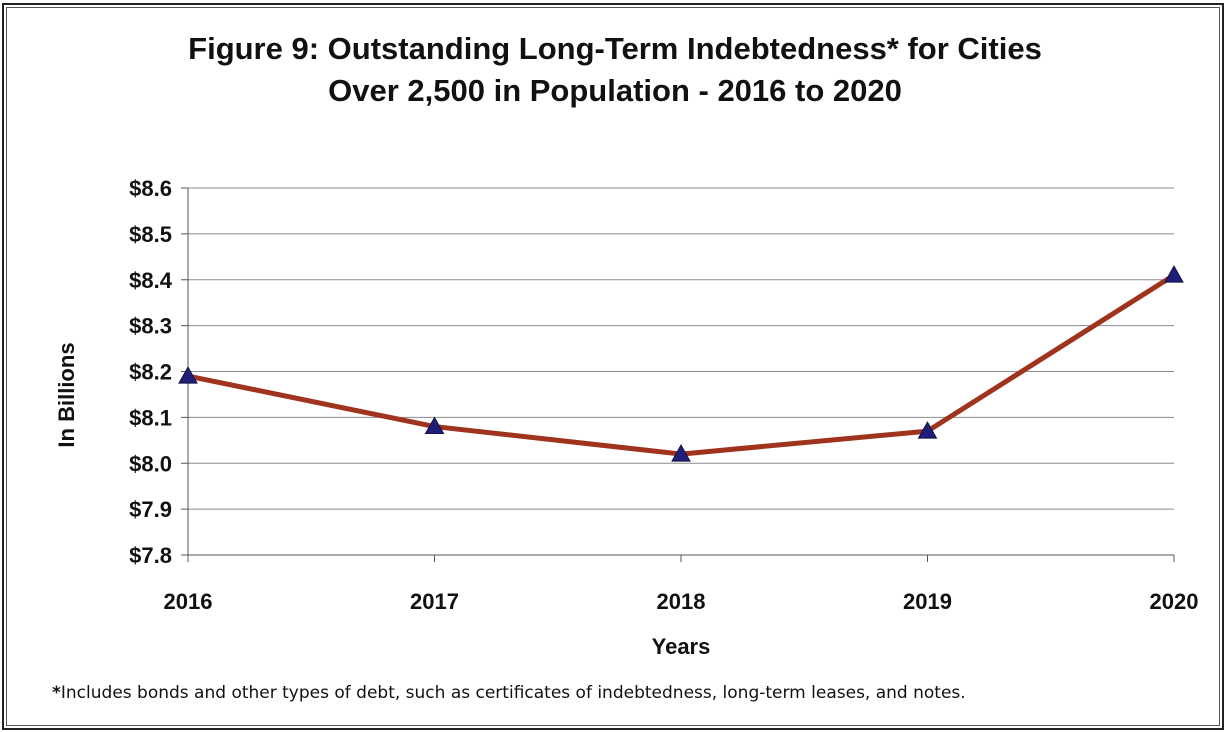  Describe the element at coordinates (151, 280) in the screenshot. I see `y-tick-label: $8.4` at that location.